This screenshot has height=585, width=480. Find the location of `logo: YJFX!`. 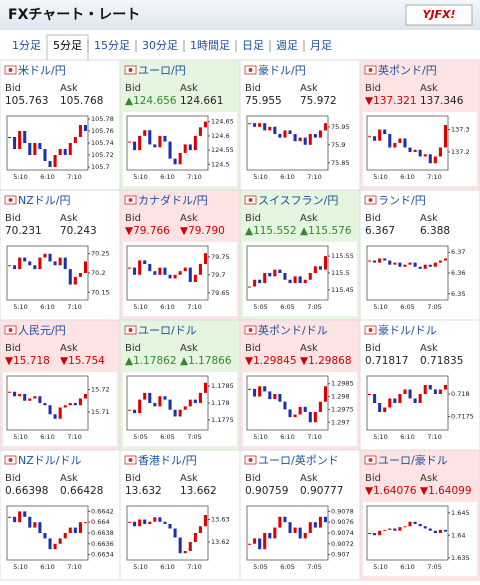

logo: YJFX! is located at coordinates (438, 14).